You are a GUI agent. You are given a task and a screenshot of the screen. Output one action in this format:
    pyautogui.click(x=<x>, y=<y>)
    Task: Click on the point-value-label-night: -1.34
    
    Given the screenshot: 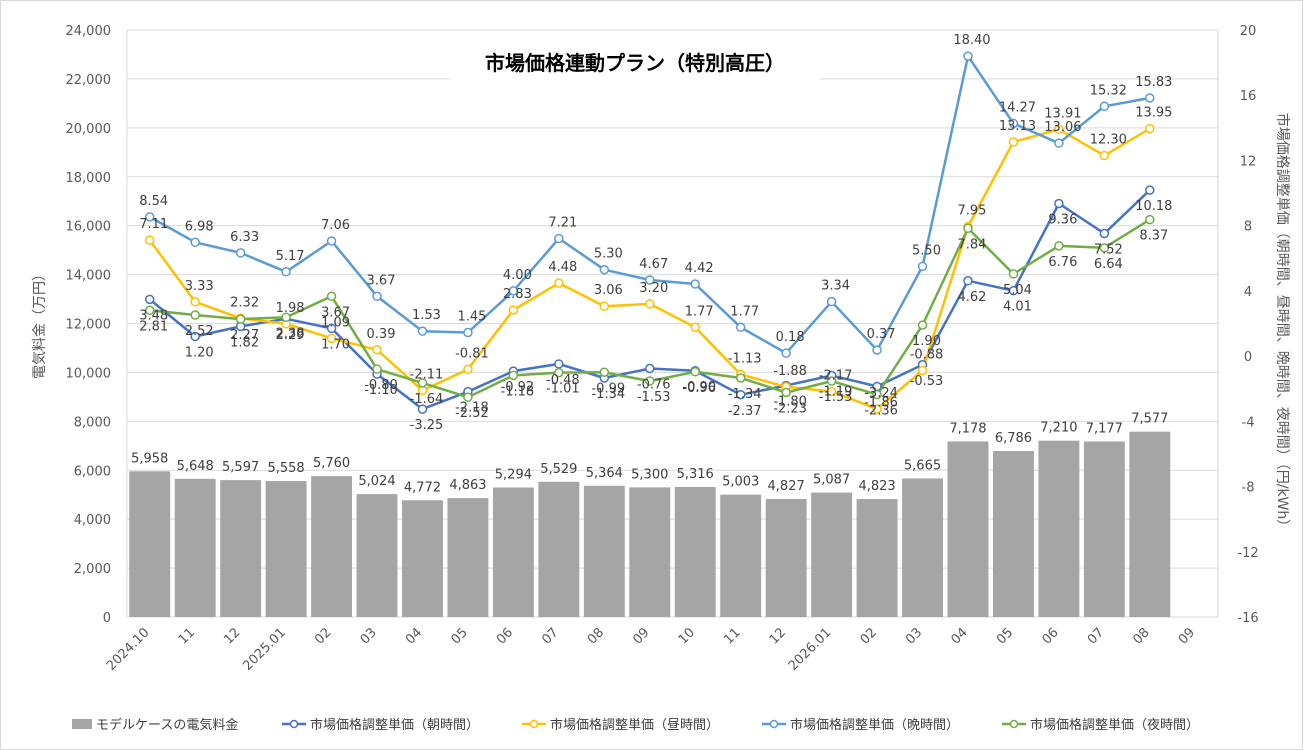 What is the action you would take?
    pyautogui.click(x=745, y=394)
    